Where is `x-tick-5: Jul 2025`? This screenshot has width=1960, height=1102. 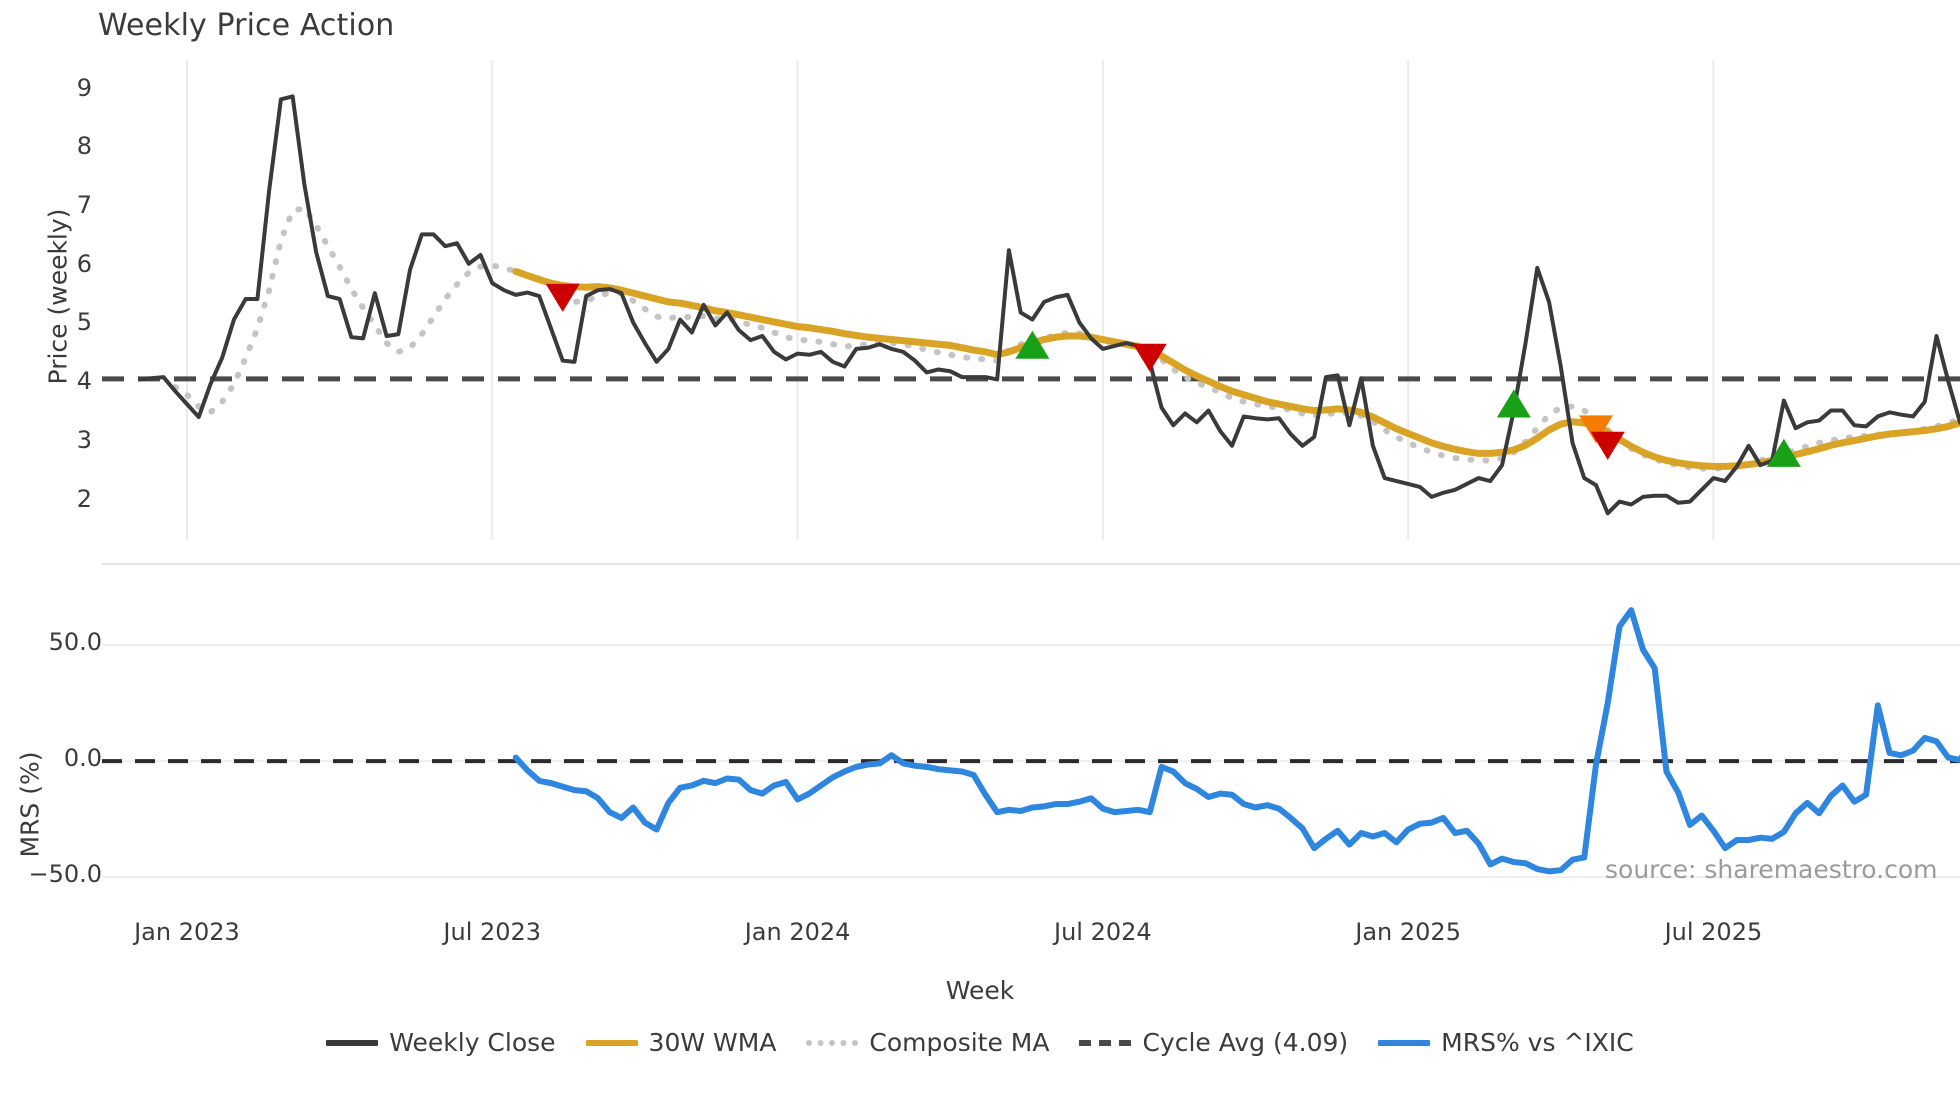 x-tick-5: Jul 2025 is located at coordinates (1713, 932).